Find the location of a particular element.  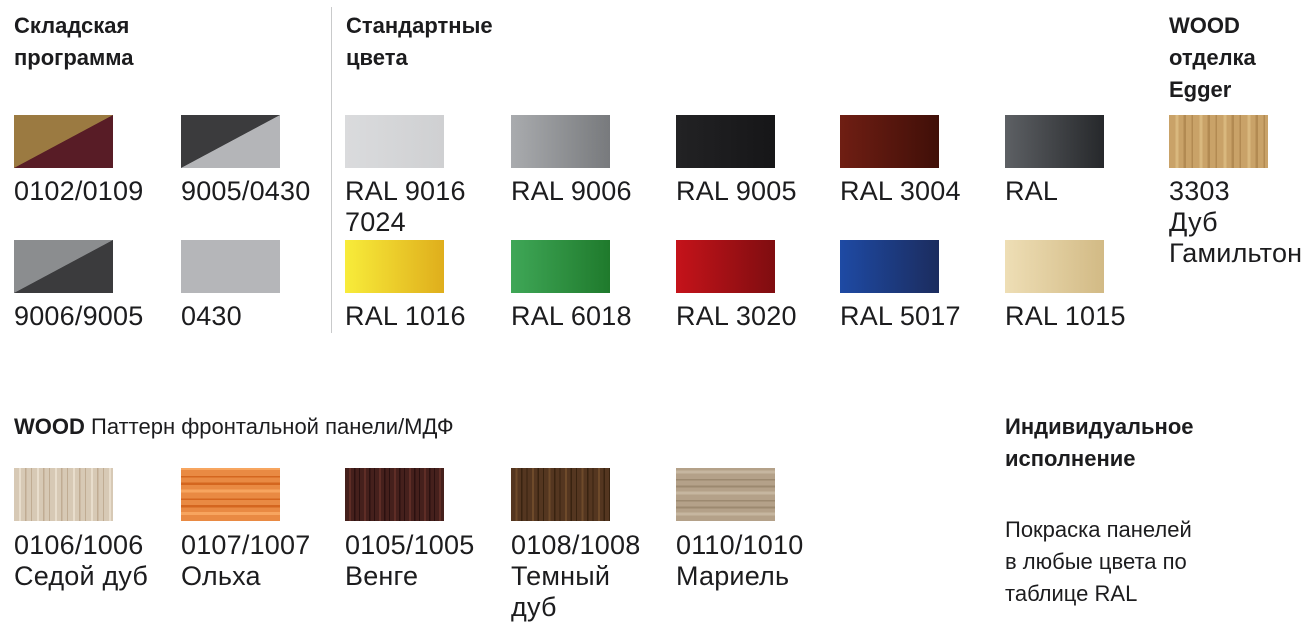

swatch-label-ral-3004: RAL 3004 is located at coordinates (900, 191).